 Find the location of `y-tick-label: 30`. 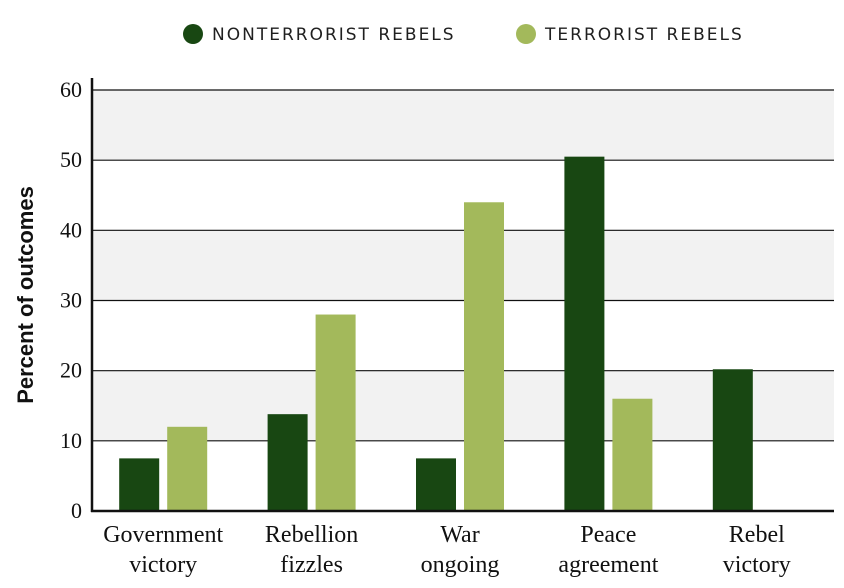

y-tick-label: 30 is located at coordinates (71, 300).